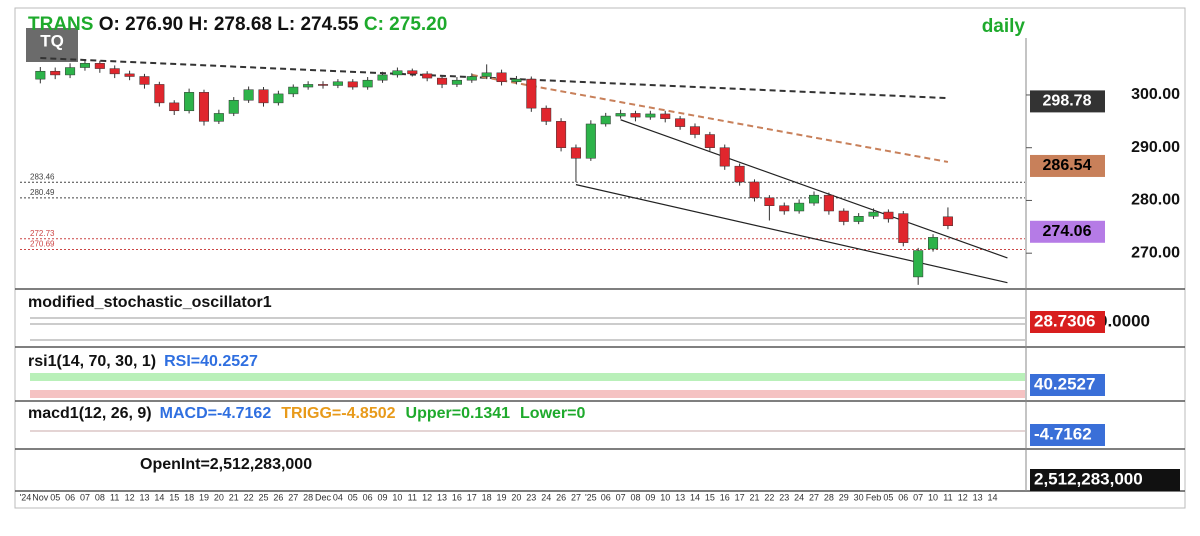  Describe the element at coordinates (527, 394) in the screenshot. I see `oversold-zone` at that location.